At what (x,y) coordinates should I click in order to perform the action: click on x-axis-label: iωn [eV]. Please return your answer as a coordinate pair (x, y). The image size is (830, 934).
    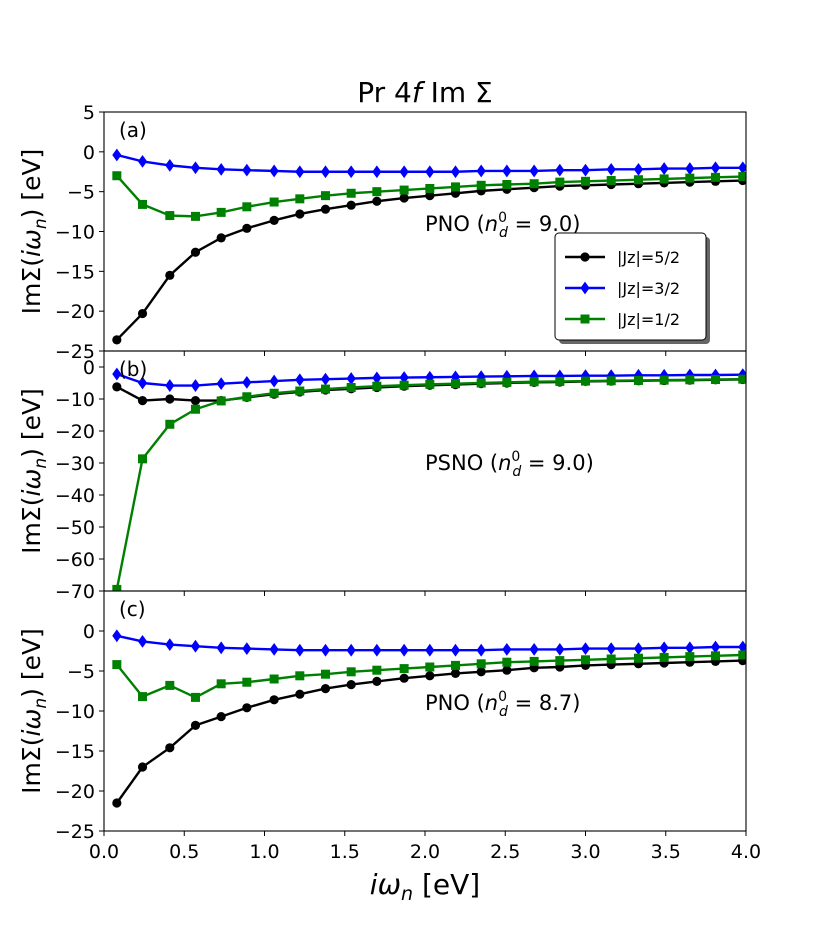
    Looking at the image, I should click on (425, 886).